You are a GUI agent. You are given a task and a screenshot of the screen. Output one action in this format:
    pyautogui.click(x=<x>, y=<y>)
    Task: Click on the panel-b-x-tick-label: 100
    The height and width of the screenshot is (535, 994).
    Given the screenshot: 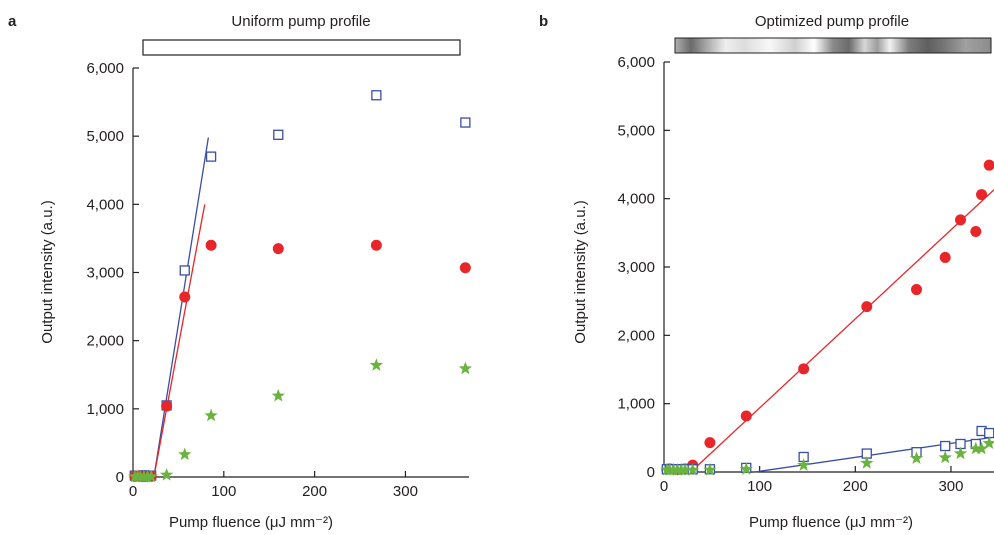 What is the action you would take?
    pyautogui.click(x=759, y=486)
    